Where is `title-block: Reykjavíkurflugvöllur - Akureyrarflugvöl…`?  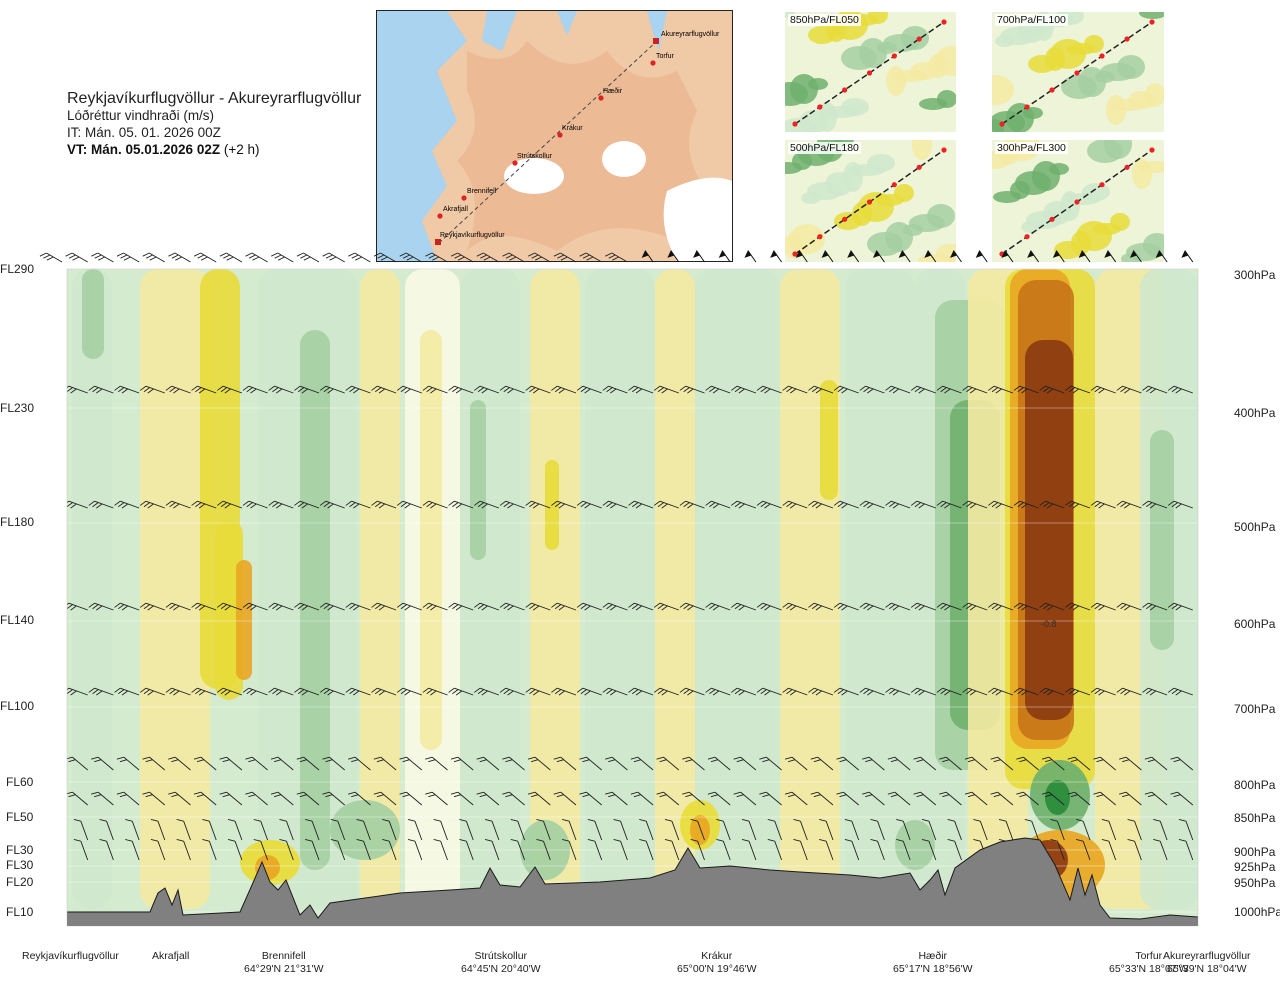
title-block: Reykjavíkurflugvöllur - Akureyrarflugvöl… is located at coordinates (214, 124).